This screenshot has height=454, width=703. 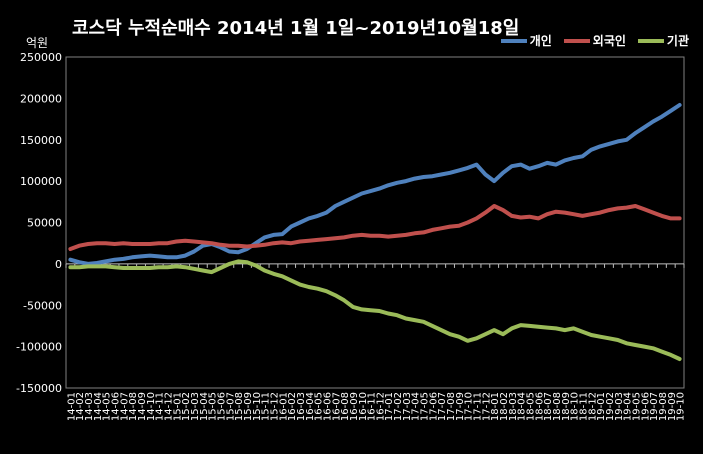 What do you see at coordinates (433, 406) in the screenshot?
I see `x-tick-label: 17-06` at bounding box center [433, 406].